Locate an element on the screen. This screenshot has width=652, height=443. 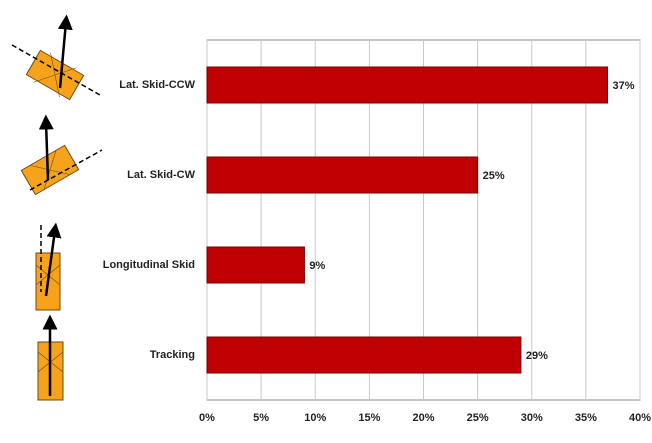
x-tick-label: 40% is located at coordinates (640, 418).